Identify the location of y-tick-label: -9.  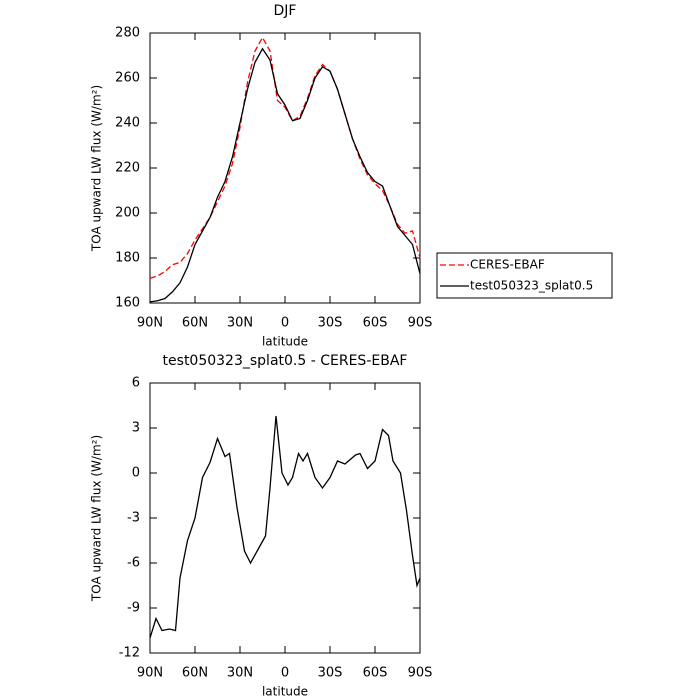
(133, 608).